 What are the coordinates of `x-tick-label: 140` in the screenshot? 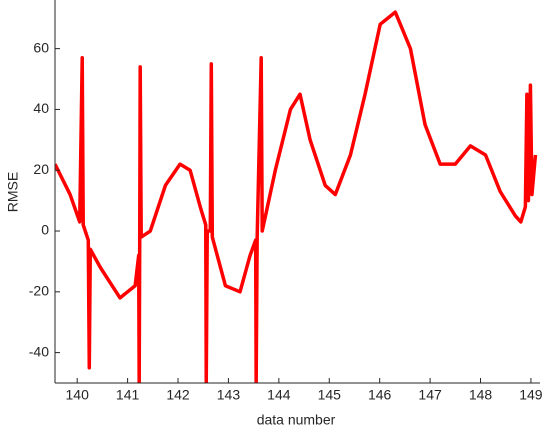 It's located at (78, 395).